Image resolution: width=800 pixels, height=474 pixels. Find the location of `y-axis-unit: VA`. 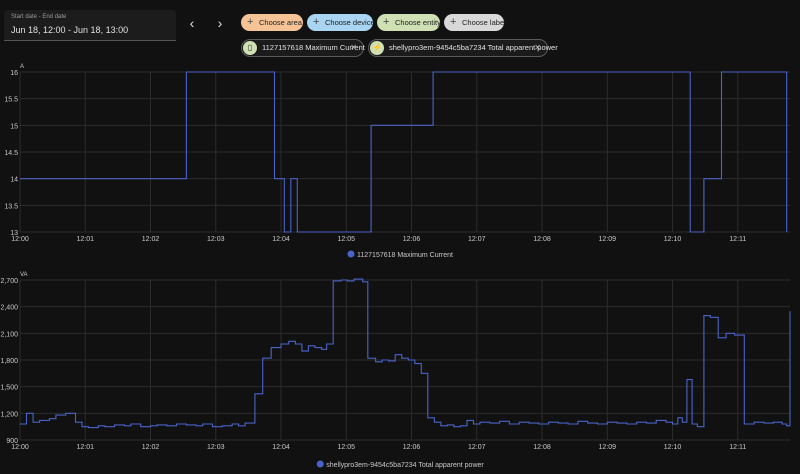

y-axis-unit: VA is located at coordinates (24, 275).